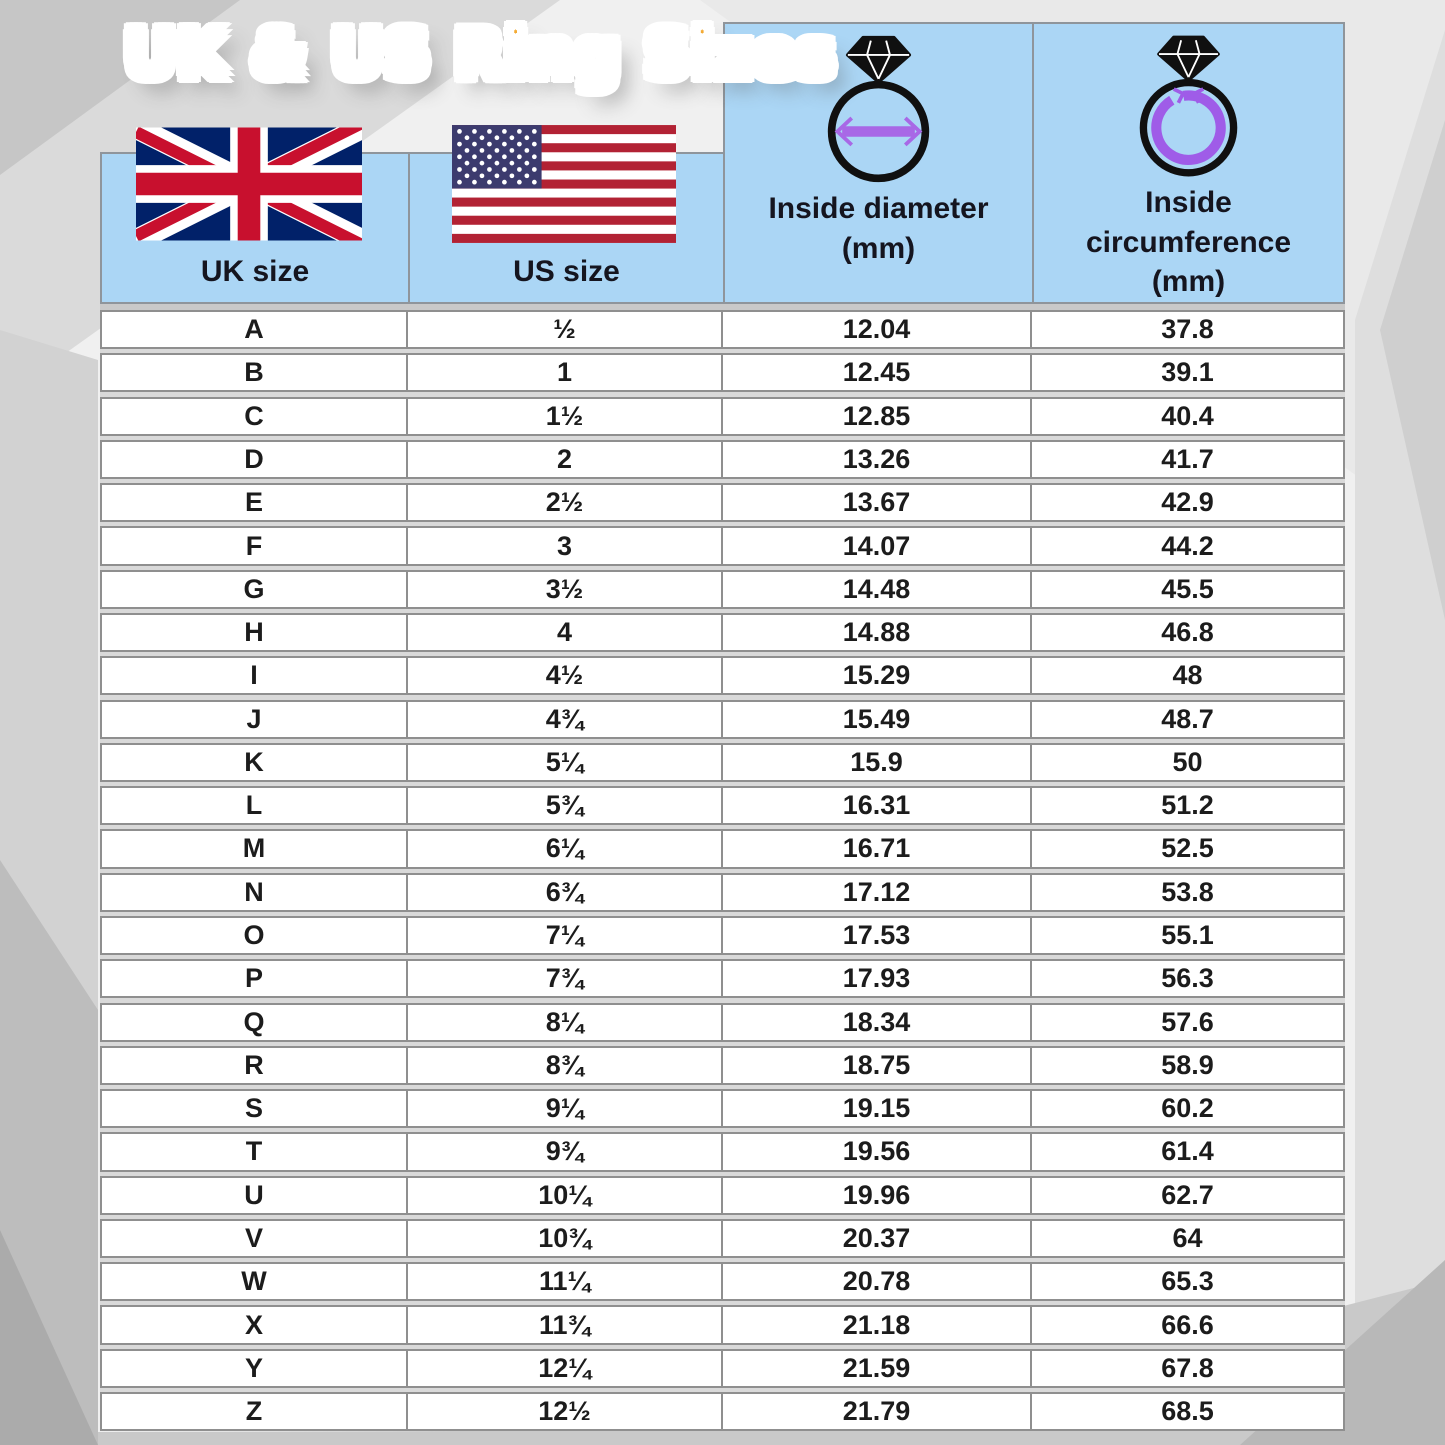 The height and width of the screenshot is (1445, 1445). I want to click on table-row: E 2½ 13.67 42.9, so click(722, 503).